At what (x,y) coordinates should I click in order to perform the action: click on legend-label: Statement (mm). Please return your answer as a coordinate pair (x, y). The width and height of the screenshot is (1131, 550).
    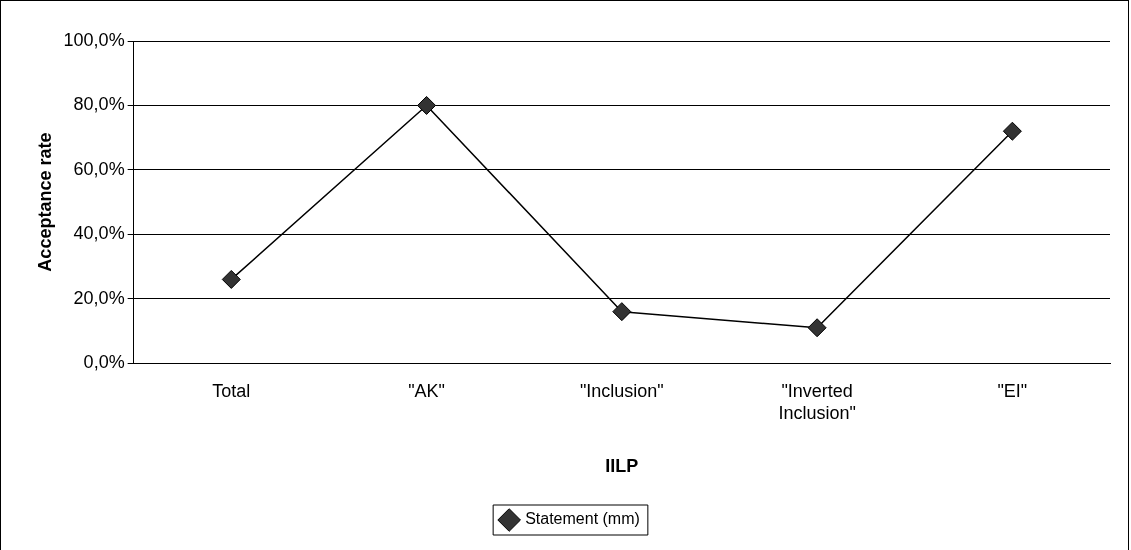
    Looking at the image, I should click on (582, 519).